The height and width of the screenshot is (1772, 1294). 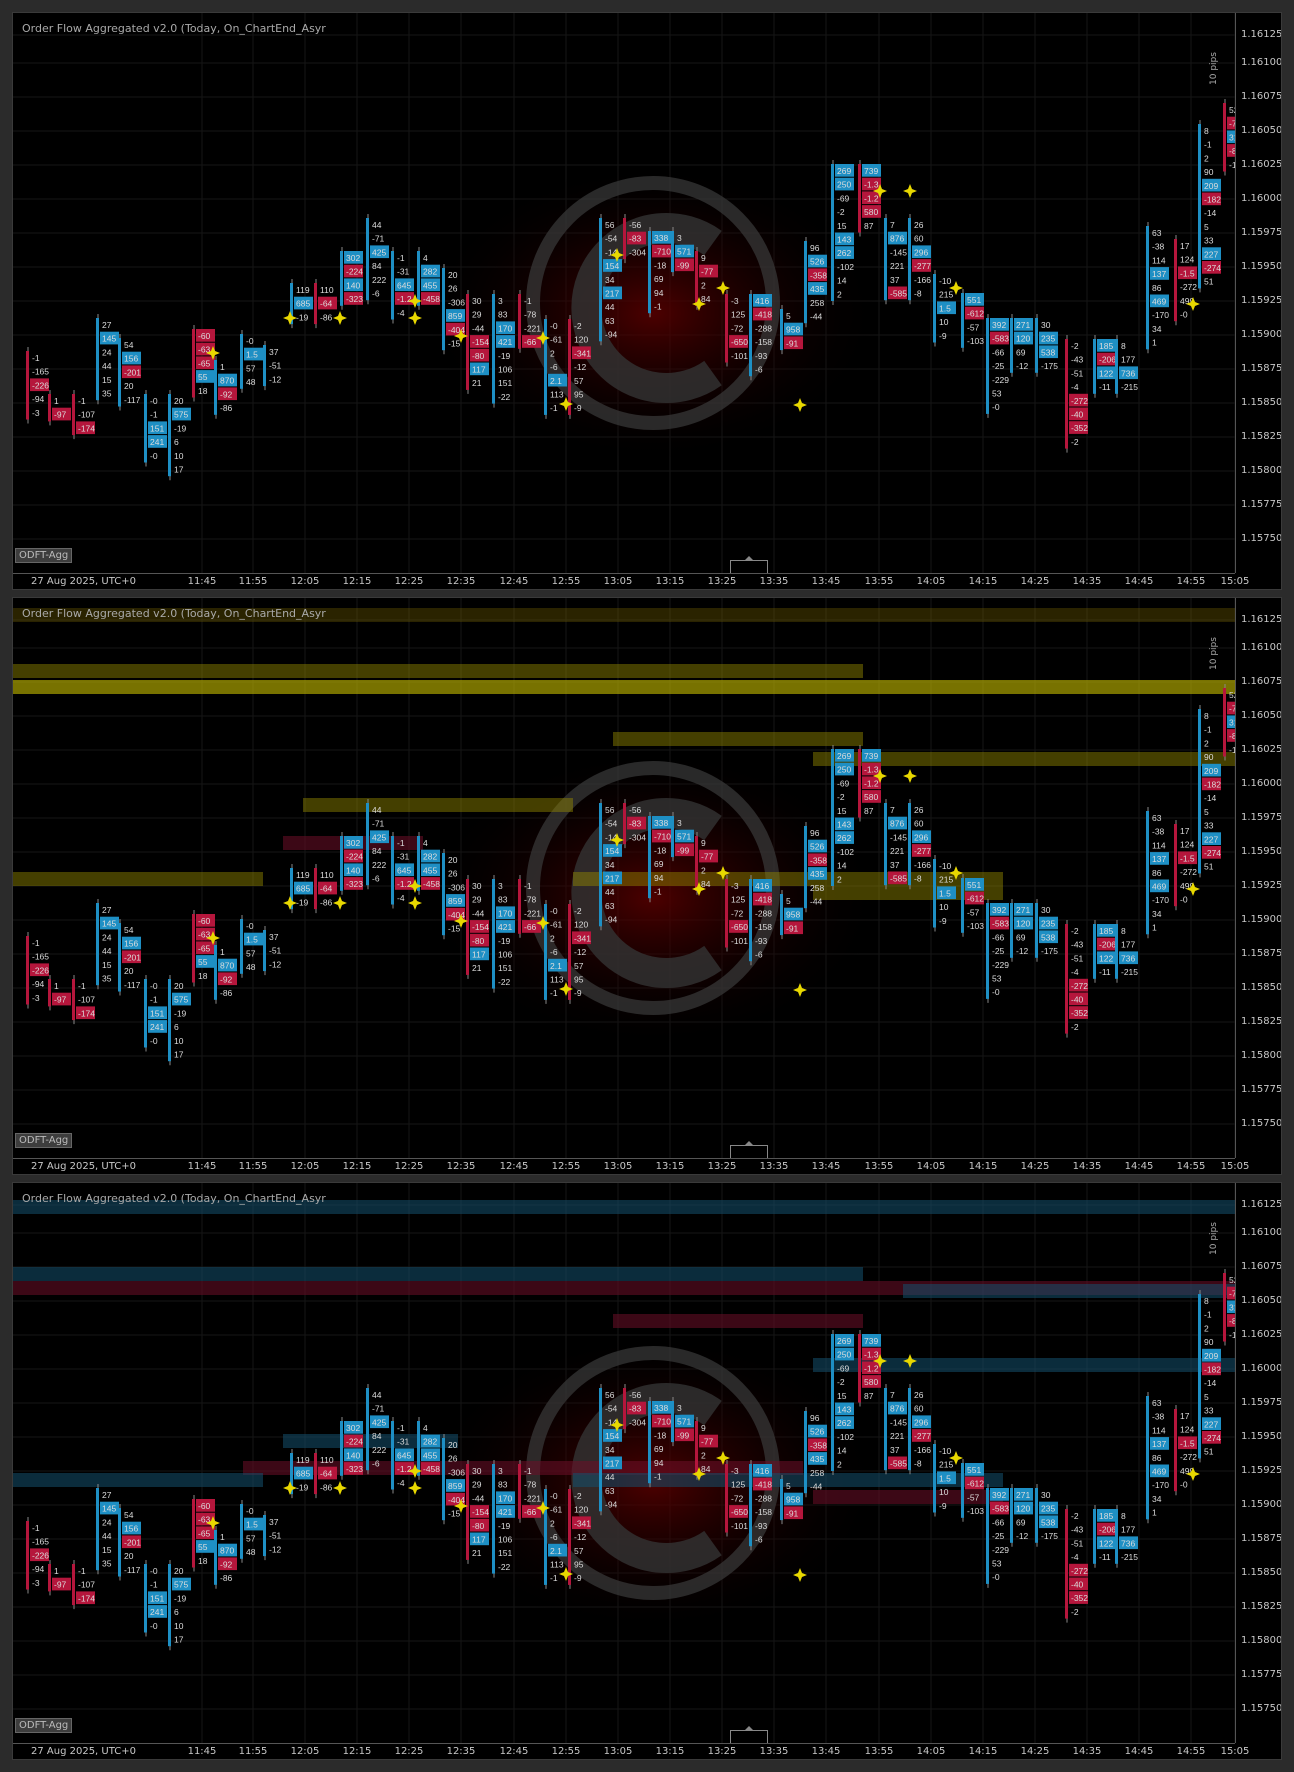 What do you see at coordinates (325, 889) in the screenshot?
I see `footprint-candle: 110-64-86` at bounding box center [325, 889].